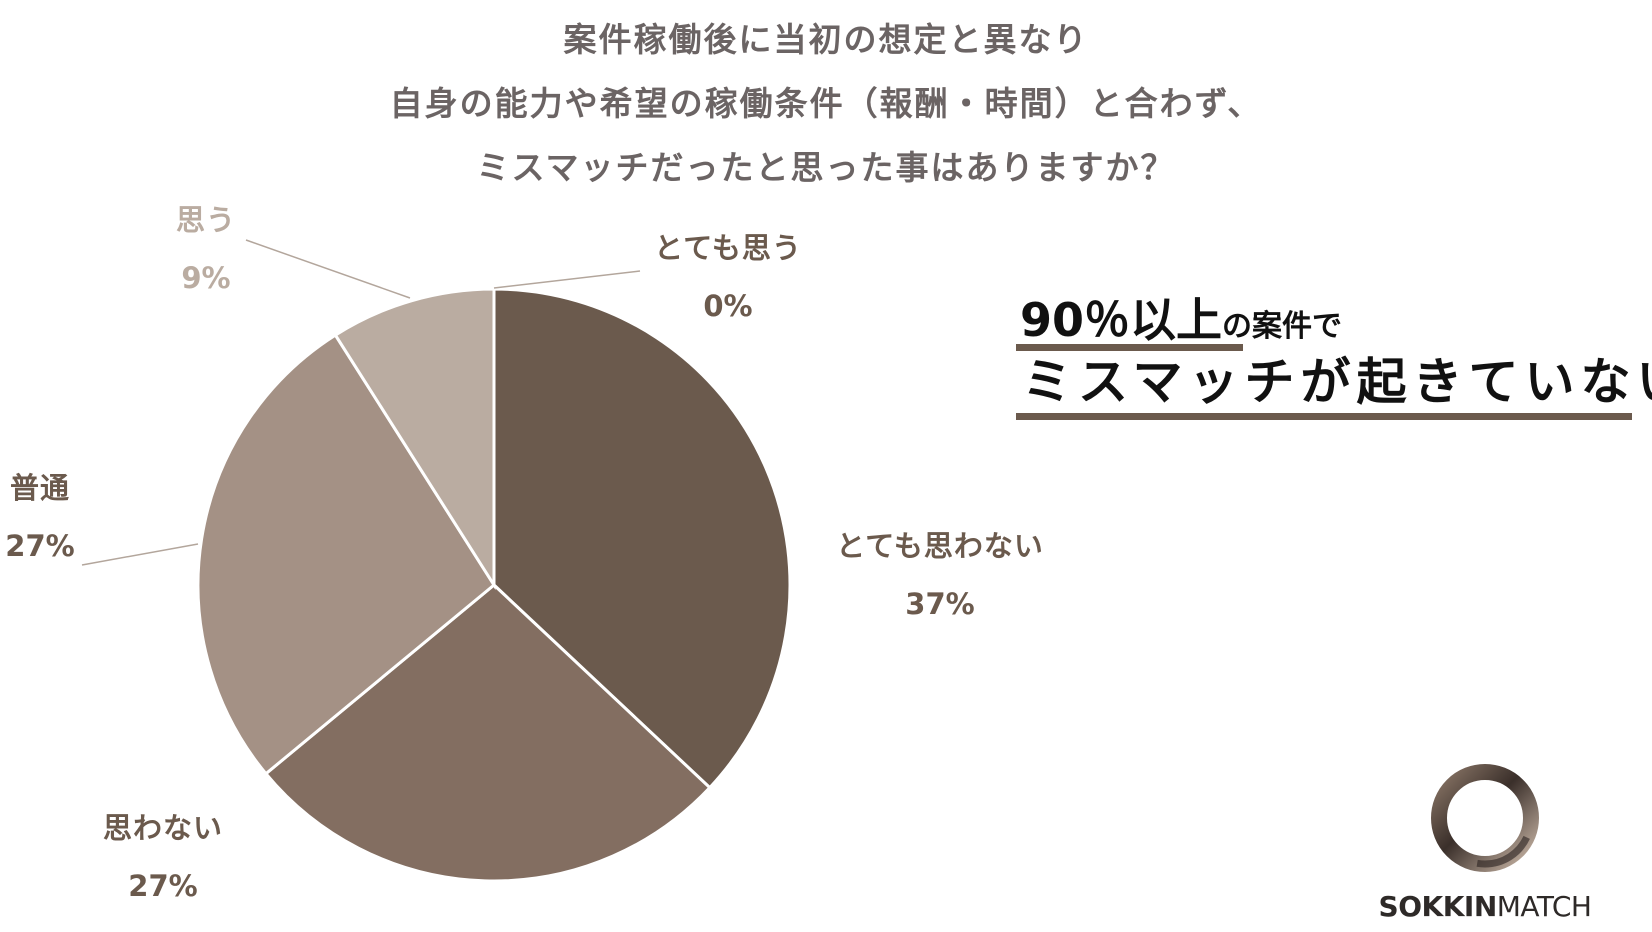 Image resolution: width=1652 pixels, height=932 pixels. I want to click on slice-value-1: 37%, so click(939, 604).